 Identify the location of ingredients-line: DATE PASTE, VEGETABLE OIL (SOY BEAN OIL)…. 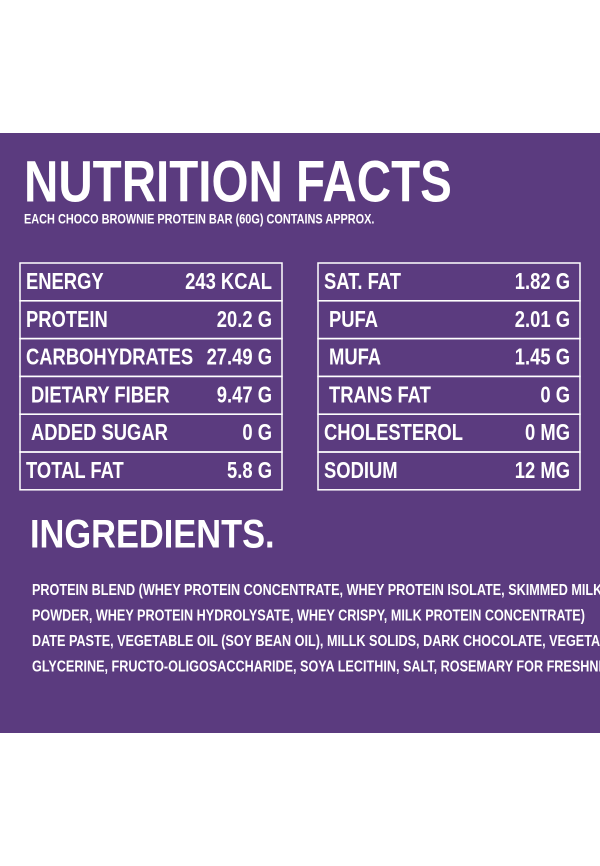
(316, 642).